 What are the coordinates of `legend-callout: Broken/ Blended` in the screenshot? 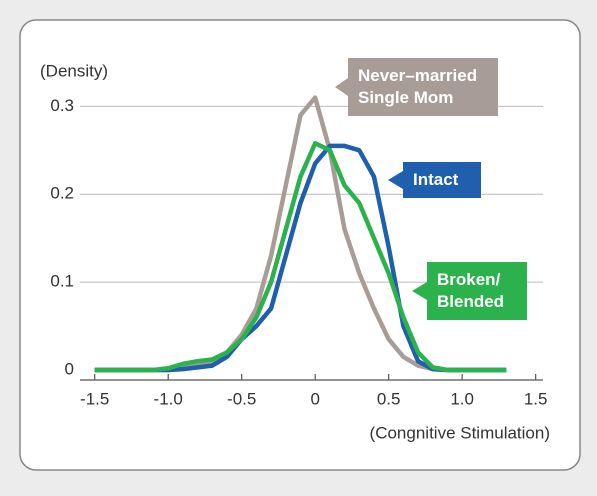 It's located at (477, 291).